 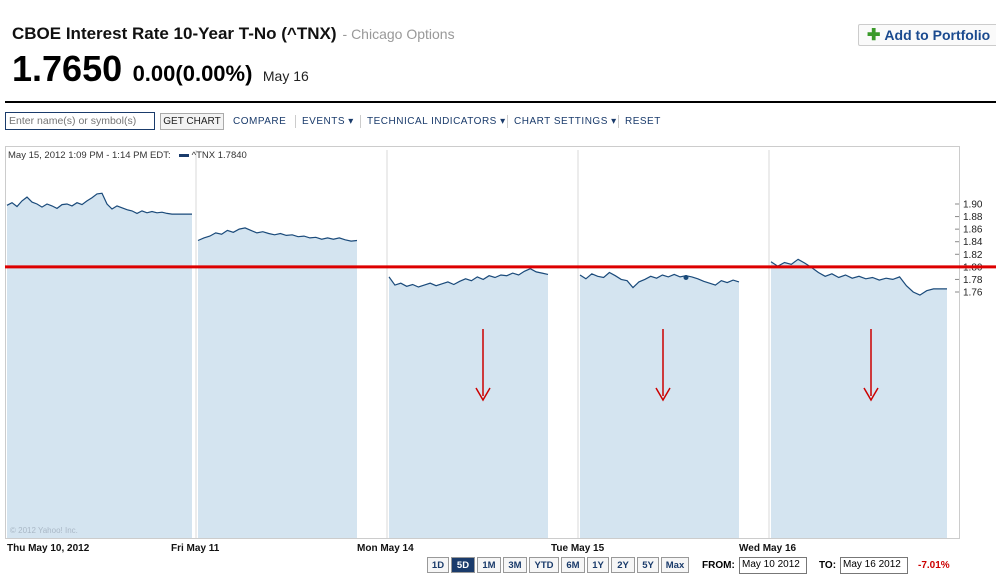 I want to click on add-to-portfolio-button: ✚ Add to Portfolio, so click(x=927, y=35).